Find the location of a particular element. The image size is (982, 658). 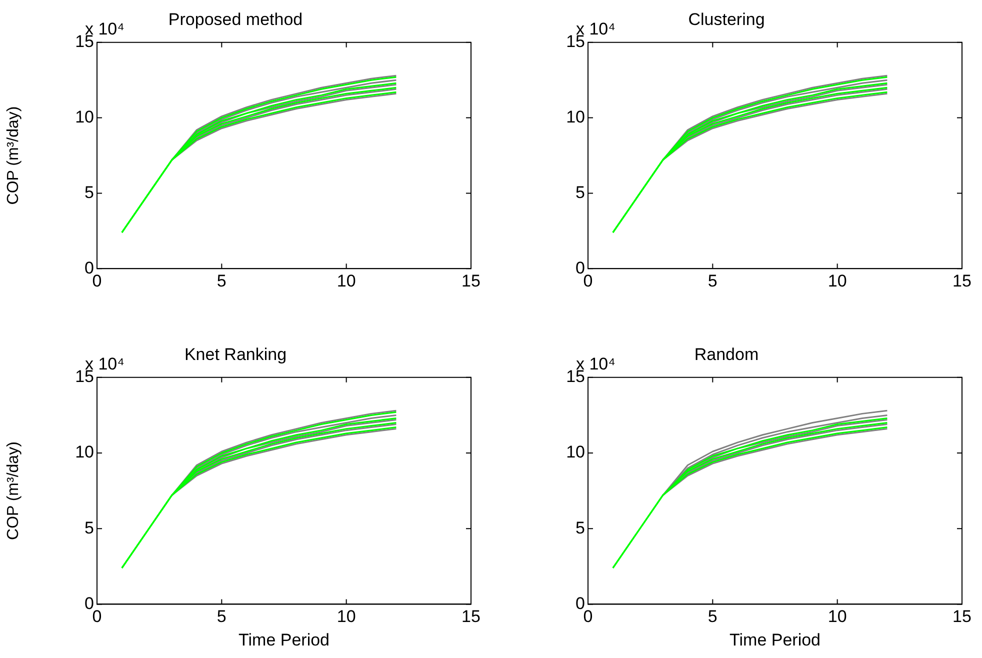

chart-title: Proposed method is located at coordinates (235, 19).